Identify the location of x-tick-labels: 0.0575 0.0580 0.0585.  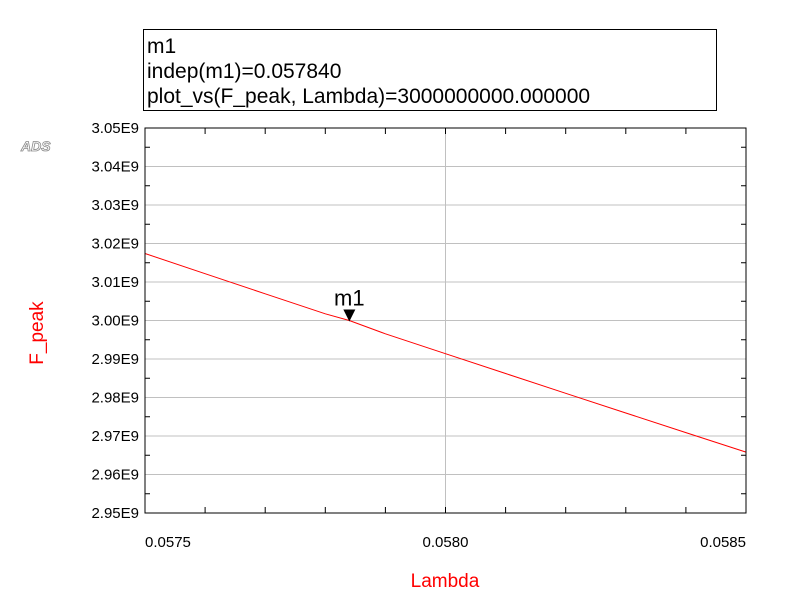
(445, 542).